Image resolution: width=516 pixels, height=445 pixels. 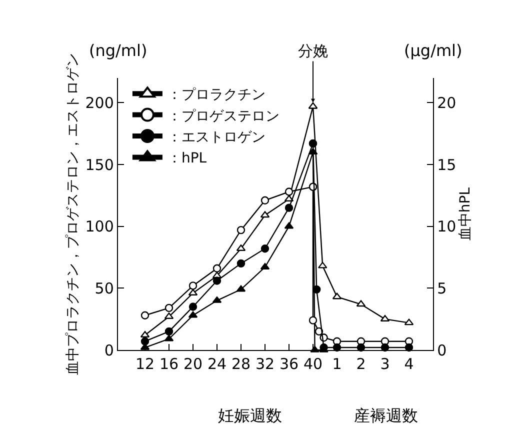 I want to click on legend-label: ：エストロゲン, so click(x=216, y=137).